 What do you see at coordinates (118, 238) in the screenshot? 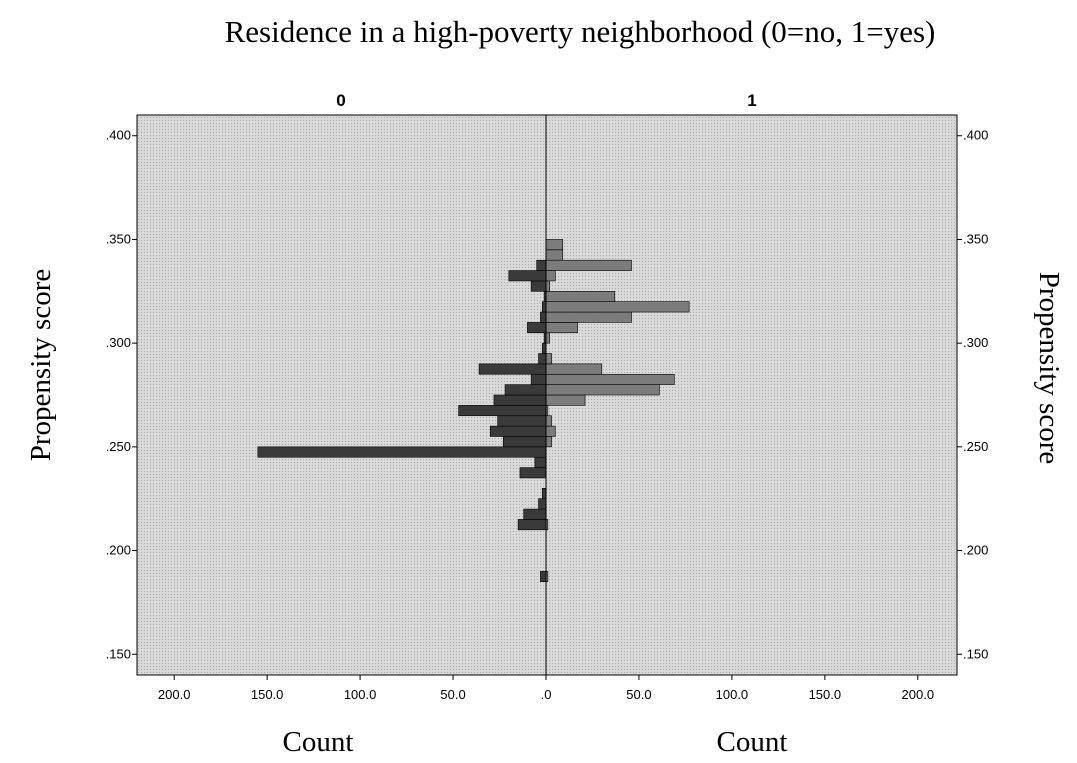
I see `y-tick-label-left-4: .350` at bounding box center [118, 238].